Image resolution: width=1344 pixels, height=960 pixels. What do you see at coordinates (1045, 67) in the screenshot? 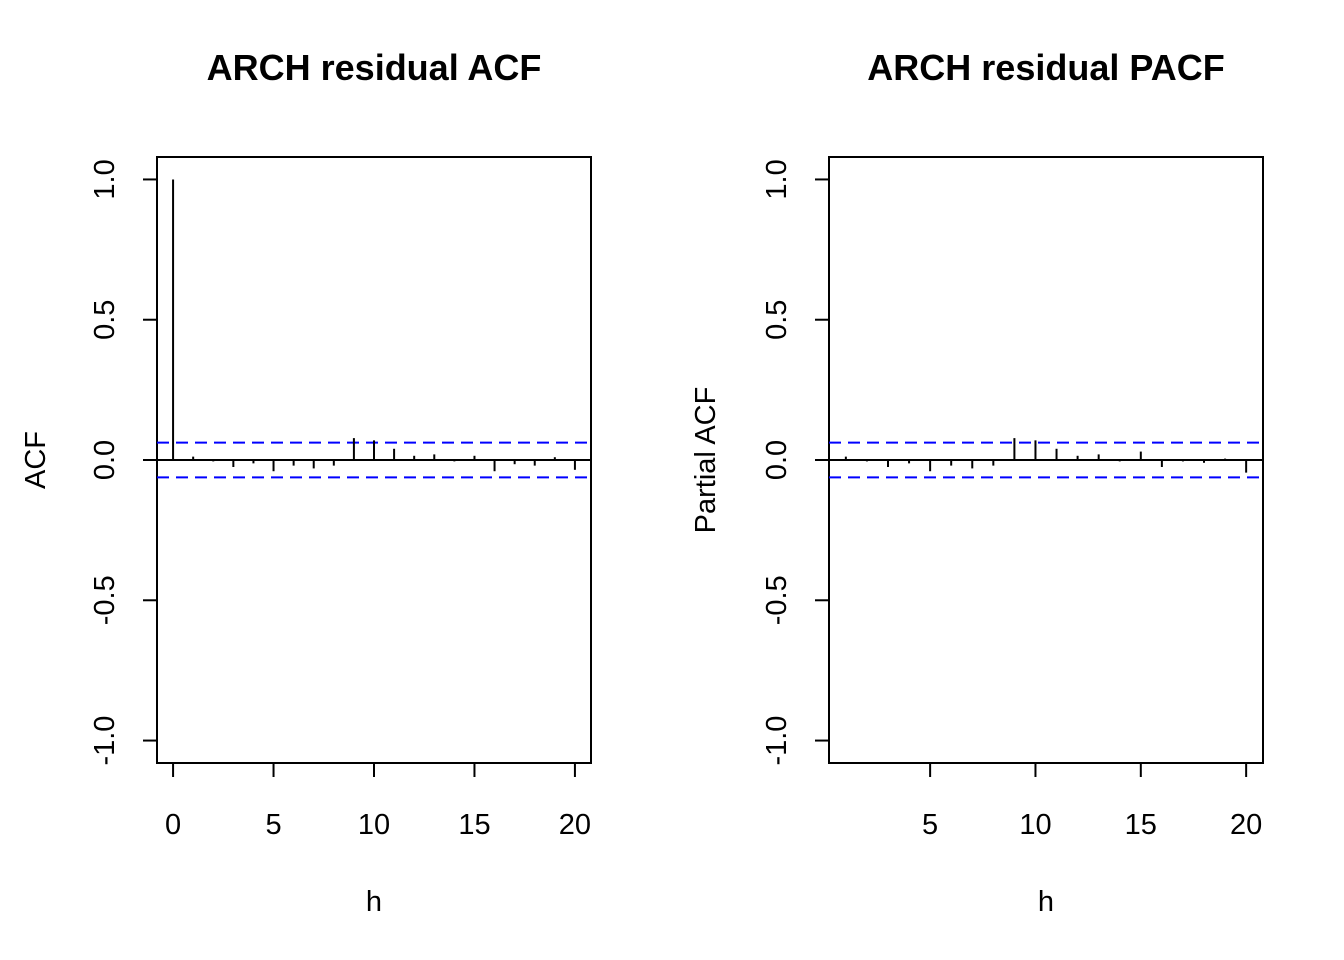
I see `chart-title: ARCH residual PACF` at bounding box center [1045, 67].